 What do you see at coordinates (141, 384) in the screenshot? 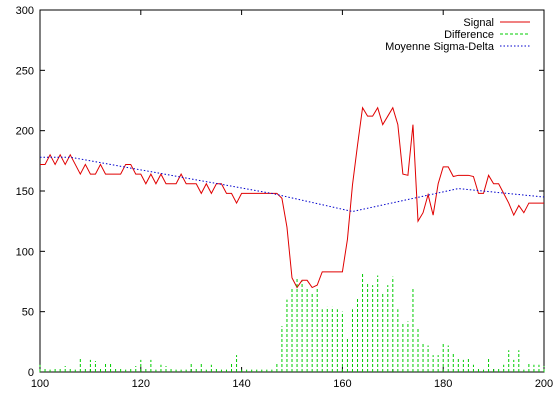
I see `x-tick-label: 120` at bounding box center [141, 384].